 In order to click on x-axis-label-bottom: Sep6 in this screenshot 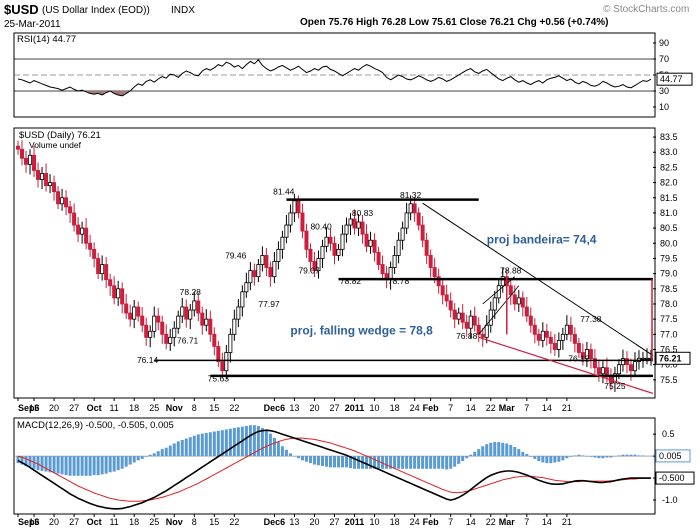, I will do `click(29, 522)`.